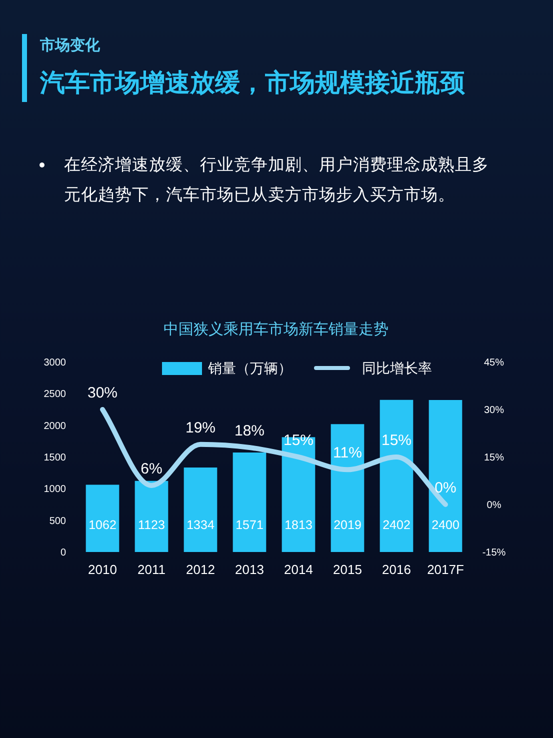 This screenshot has height=738, width=553. I want to click on x-tick-label: 2013, so click(249, 569).